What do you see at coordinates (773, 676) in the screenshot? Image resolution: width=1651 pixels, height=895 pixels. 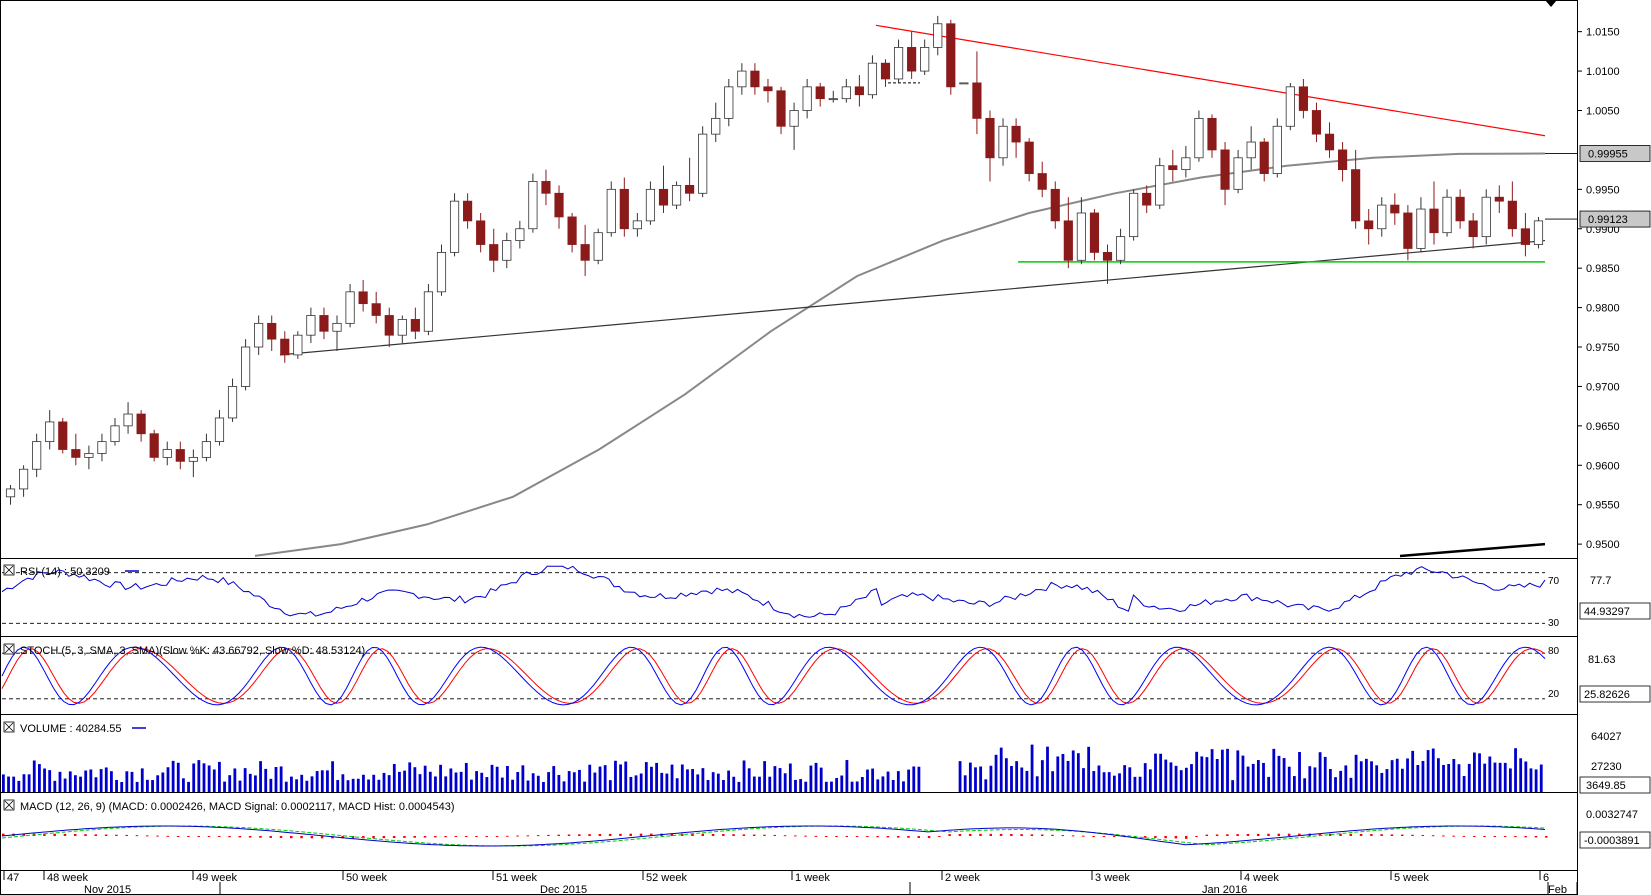 I see `stoch-d-line` at bounding box center [773, 676].